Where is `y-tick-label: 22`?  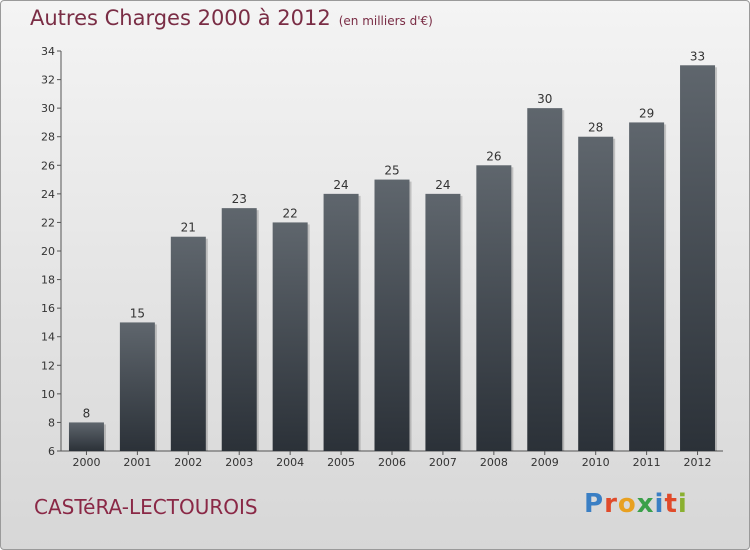 y-tick-label: 22 is located at coordinates (48, 222).